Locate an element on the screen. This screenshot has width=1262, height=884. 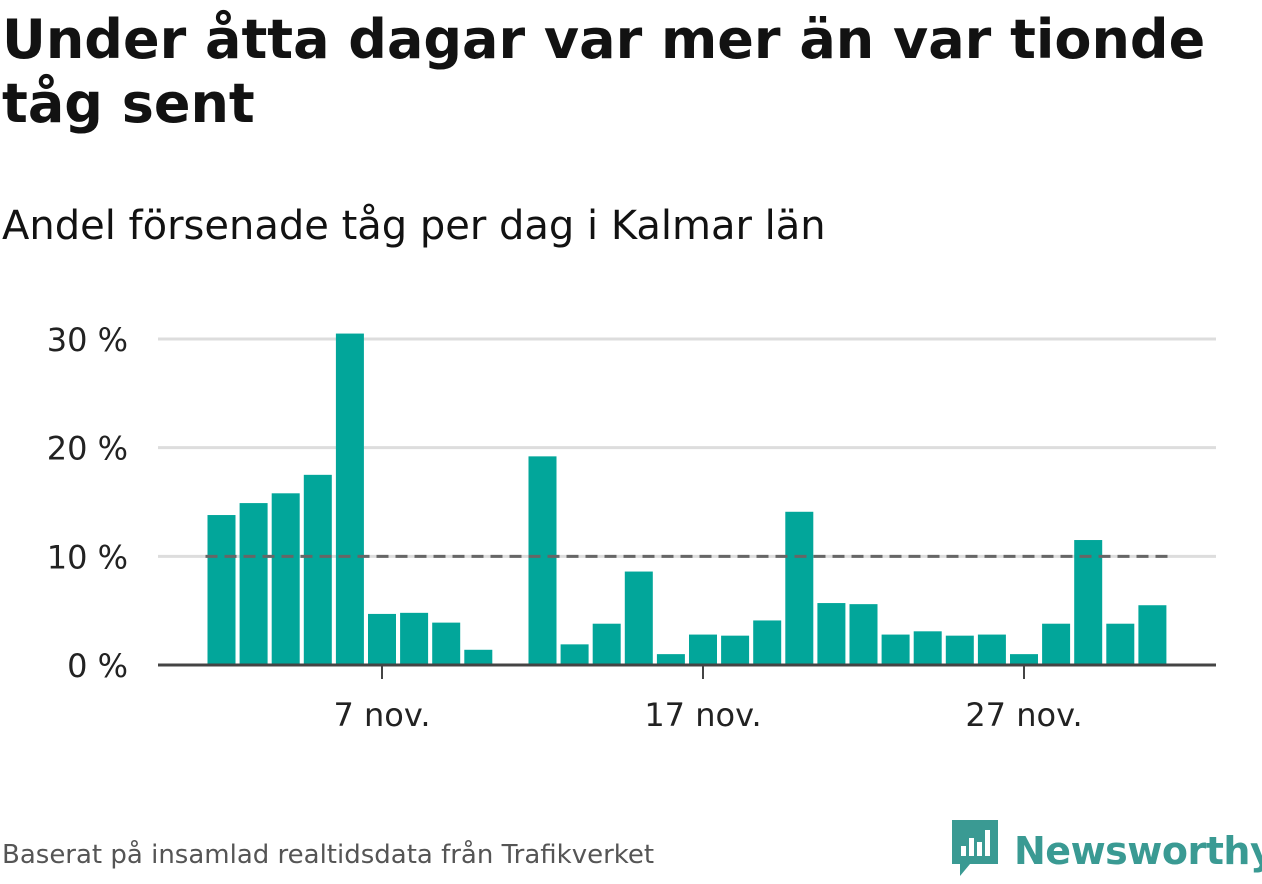
y-tick-label: 20 % is located at coordinates (87, 449).